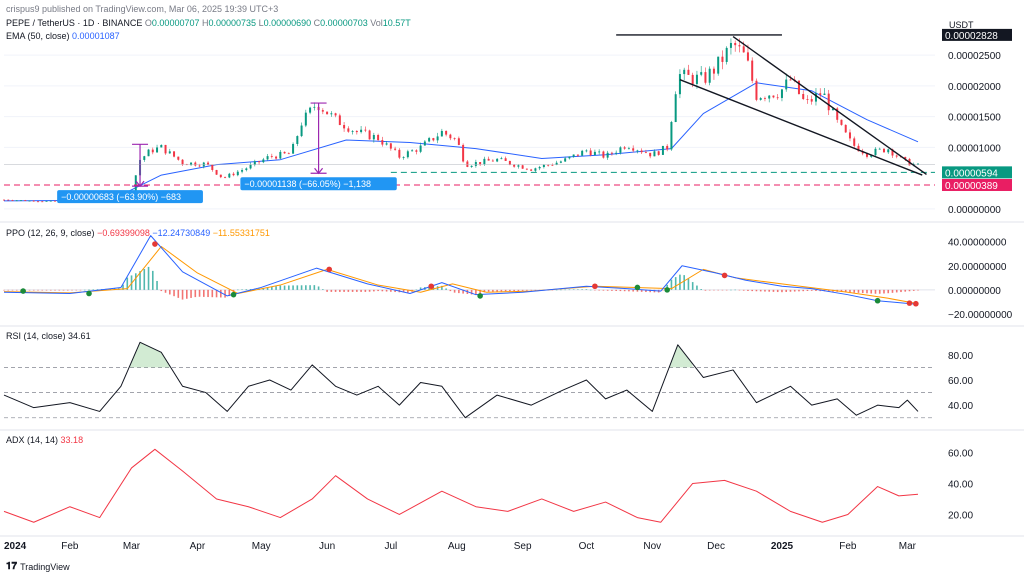 The width and height of the screenshot is (1024, 576). Describe the element at coordinates (977, 172) in the screenshot. I see `current-price-tag-bg` at that location.